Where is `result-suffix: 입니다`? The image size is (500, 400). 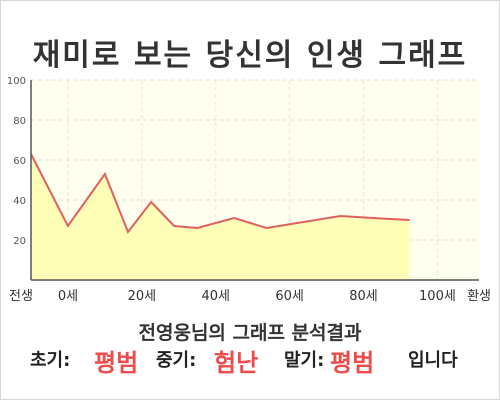
result-suffix: 입니다 is located at coordinates (433, 360).